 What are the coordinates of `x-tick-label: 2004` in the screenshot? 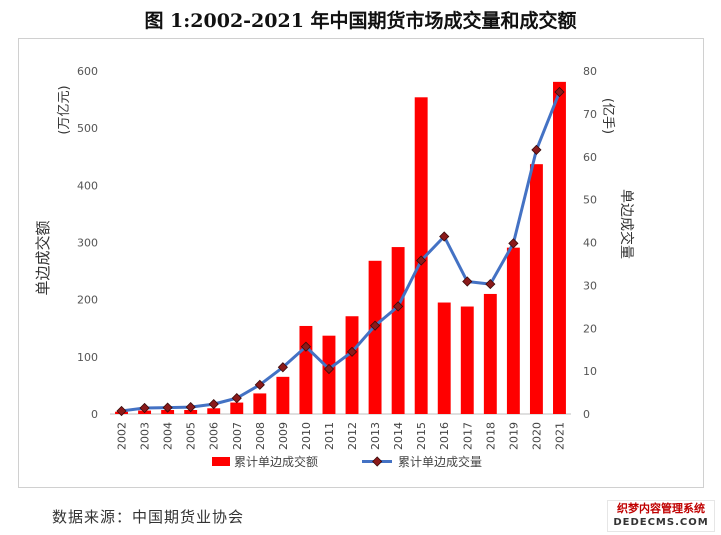 It's located at (168, 436).